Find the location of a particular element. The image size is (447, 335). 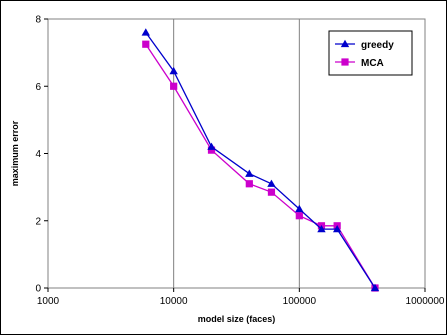

legend: greedy MCA is located at coordinates (370, 53).